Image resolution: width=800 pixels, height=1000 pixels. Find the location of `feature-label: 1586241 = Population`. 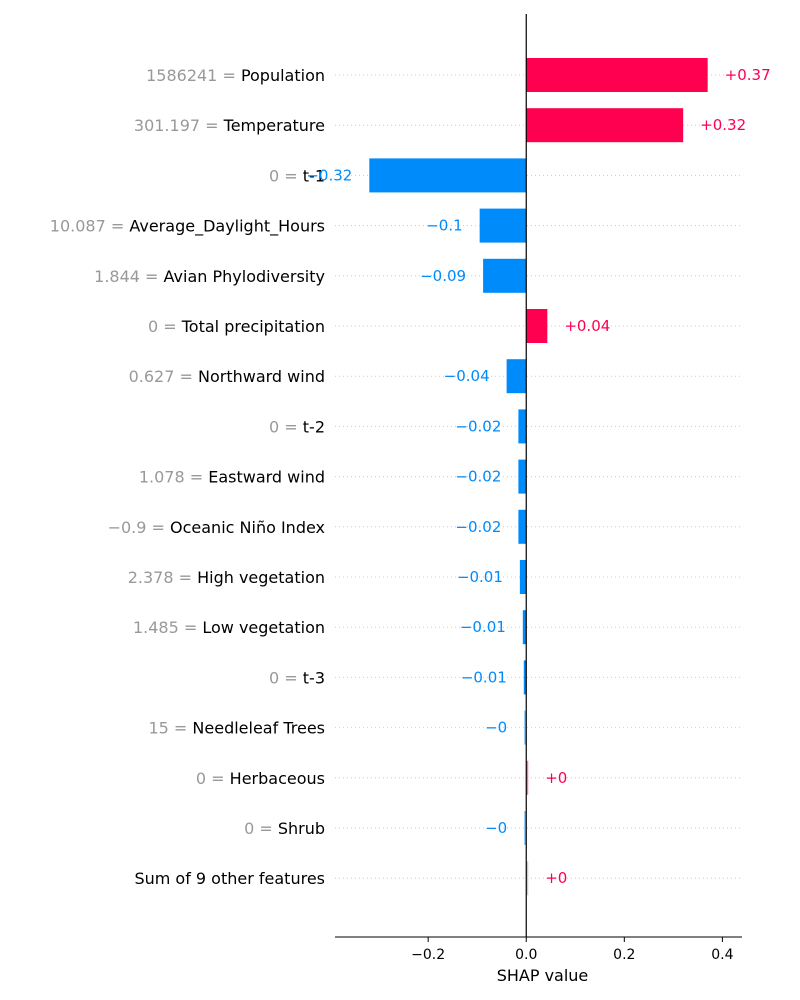

feature-label: 1586241 = Population is located at coordinates (235, 75).